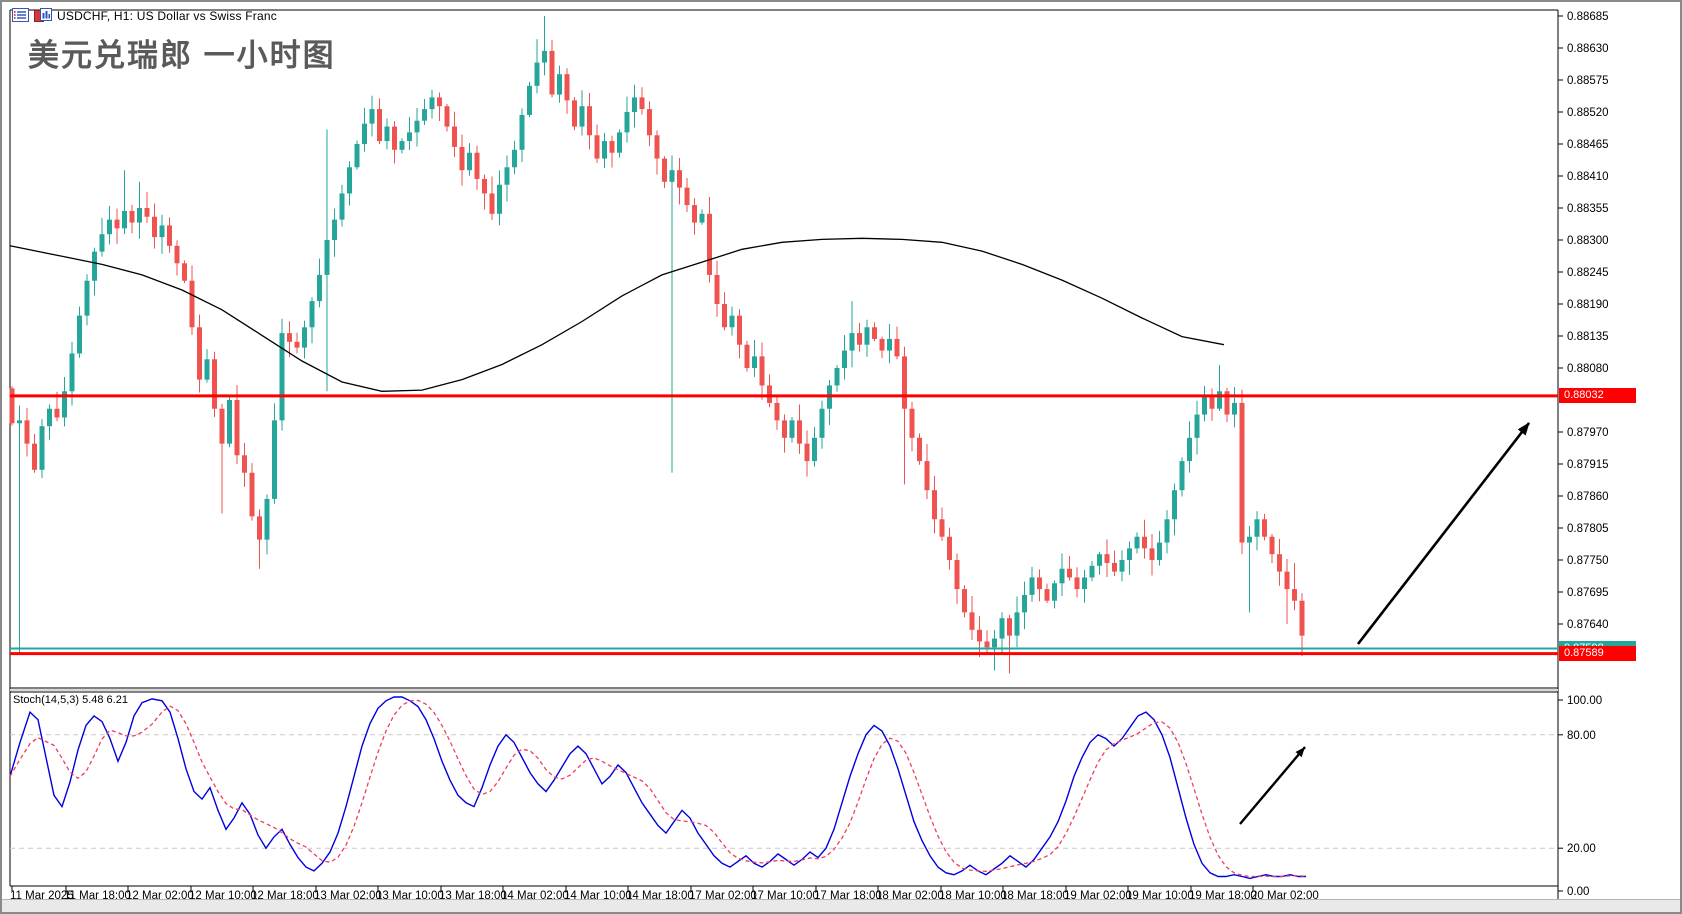 This screenshot has width=1682, height=914. What do you see at coordinates (1588, 433) in the screenshot?
I see `price-label: 0.87970` at bounding box center [1588, 433].